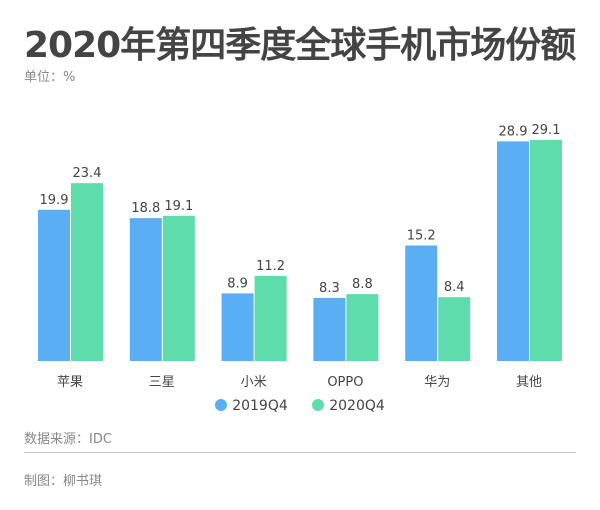 The image size is (600, 510). What do you see at coordinates (345, 382) in the screenshot?
I see `x-tick-label: OPPO` at bounding box center [345, 382].